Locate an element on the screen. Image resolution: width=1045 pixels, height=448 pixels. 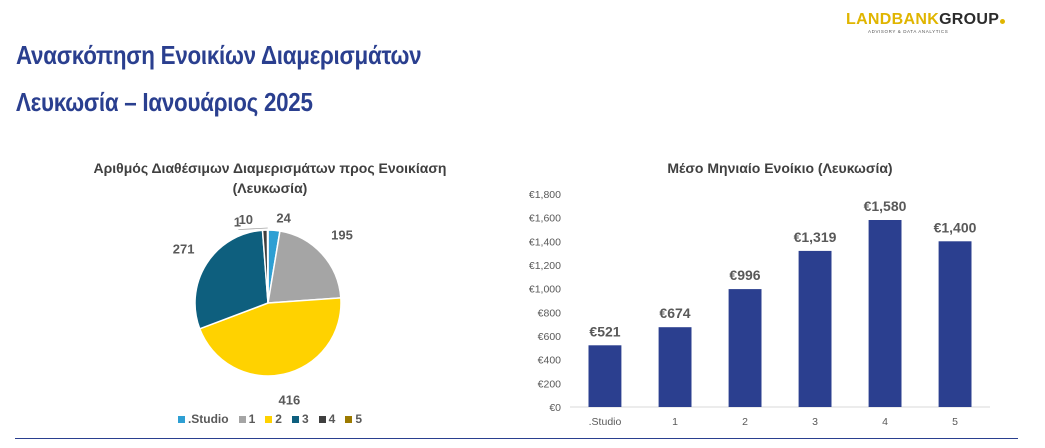
bar-chart-title: Μέσο Μηνιαίο Ενοίκιο (Λευκωσία) is located at coordinates (780, 168).